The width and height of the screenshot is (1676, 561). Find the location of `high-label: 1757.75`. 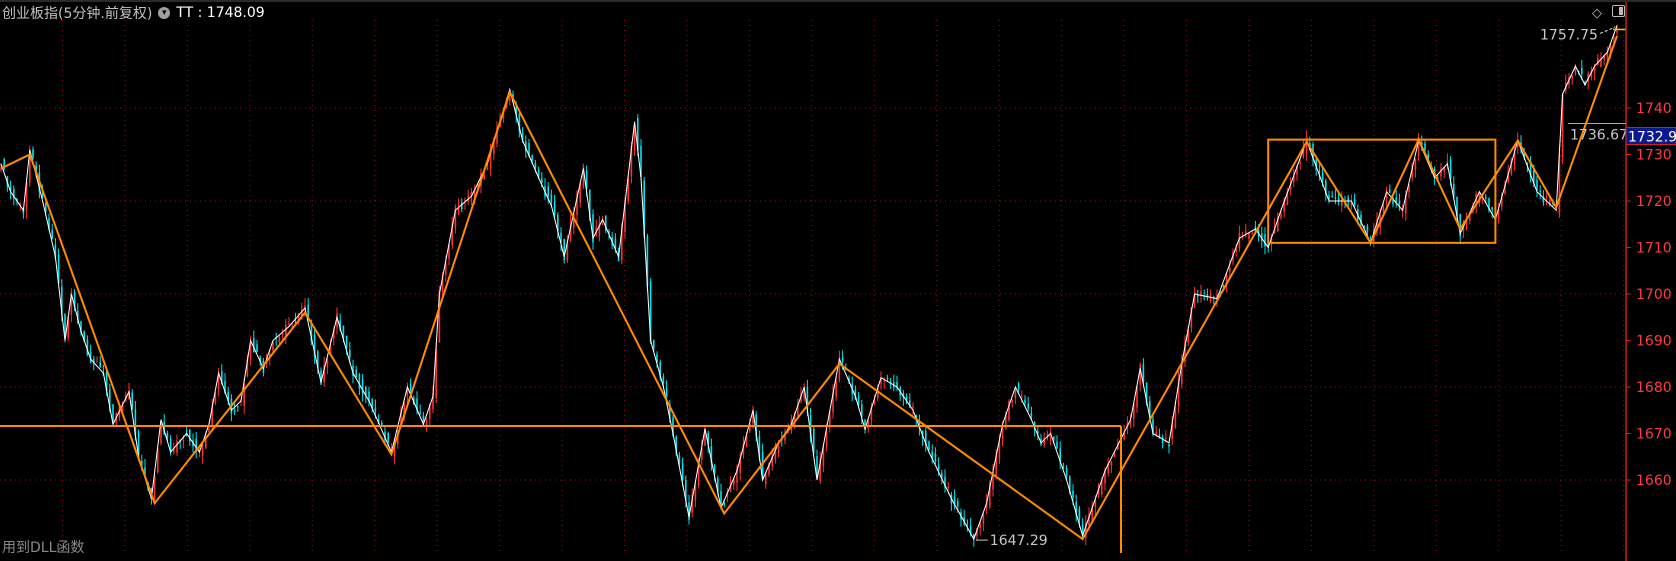

high-label: 1757.75 is located at coordinates (1569, 35).